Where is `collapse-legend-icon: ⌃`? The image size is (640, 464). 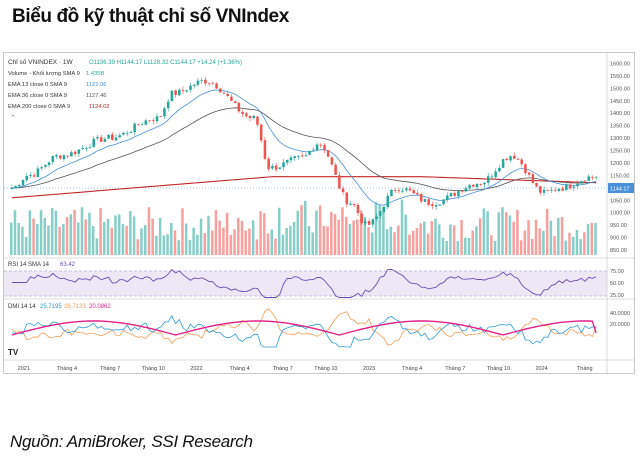 collapse-legend-icon: ⌃ is located at coordinates (13, 118).